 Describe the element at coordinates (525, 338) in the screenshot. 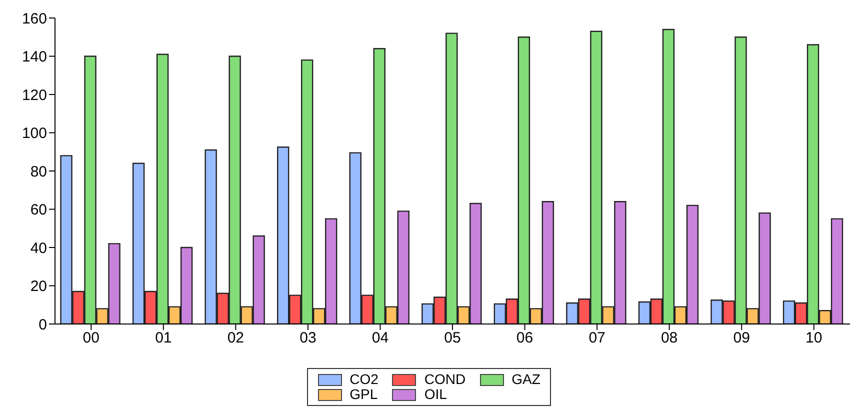

I see `x-tick-label: 06` at that location.